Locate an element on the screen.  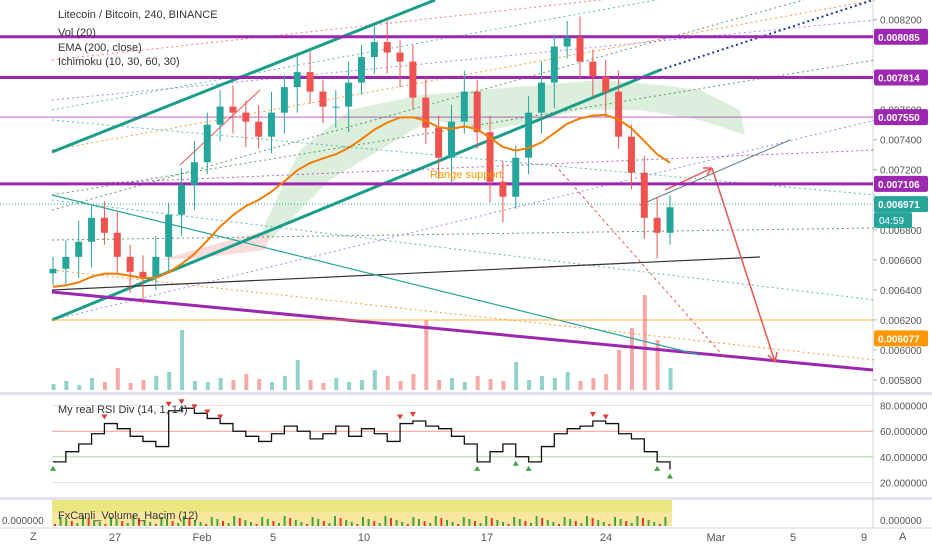
price-label: 0.007550 is located at coordinates (899, 118).